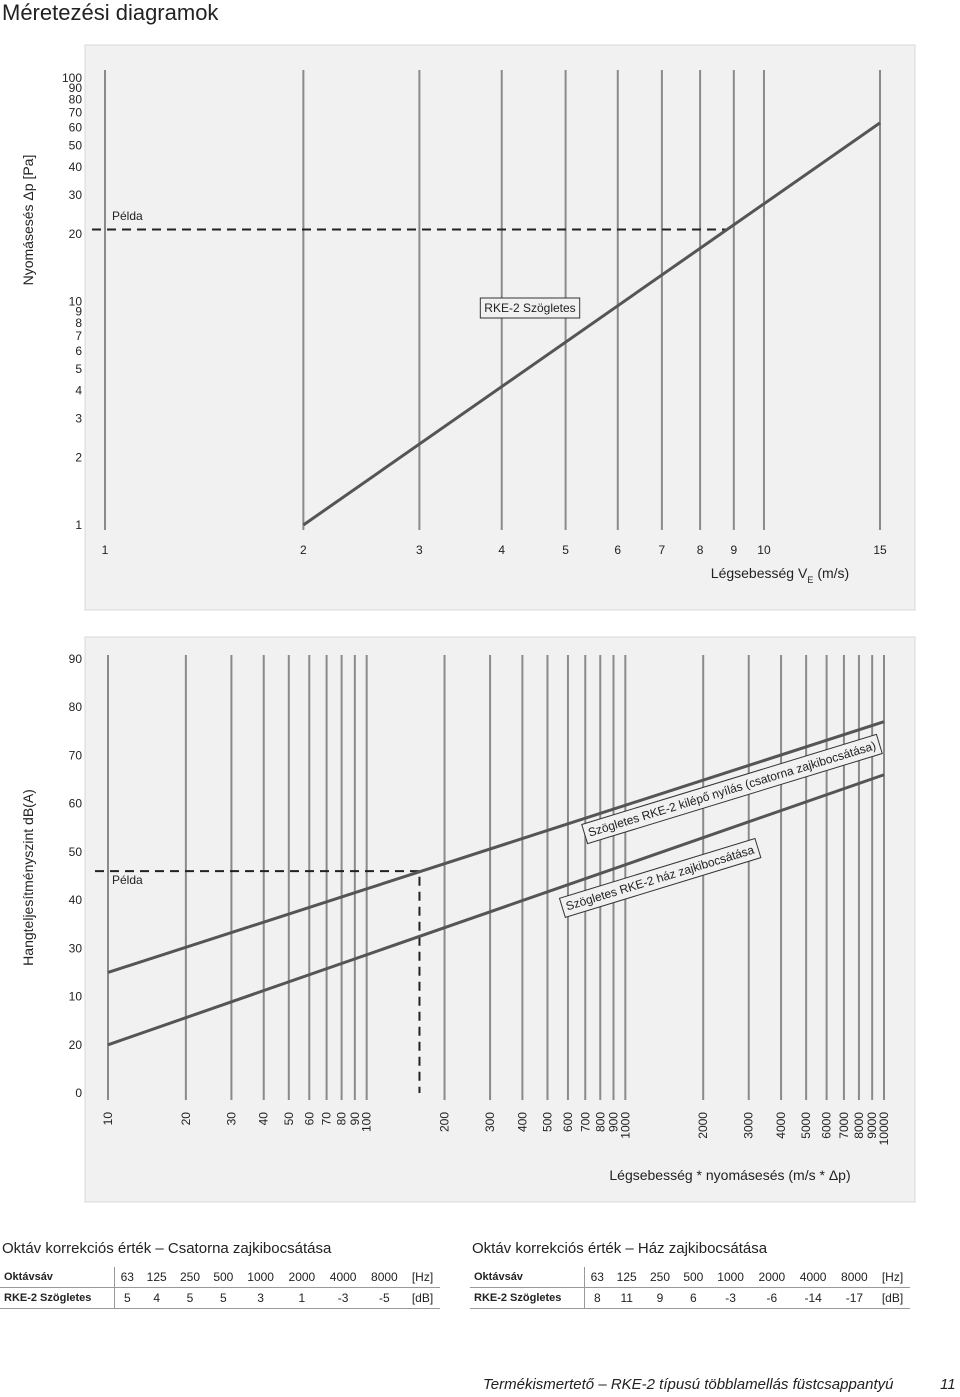 Image resolution: width=960 pixels, height=1397 pixels. What do you see at coordinates (76, 755) in the screenshot?
I see `y-tick-label: 70` at bounding box center [76, 755].